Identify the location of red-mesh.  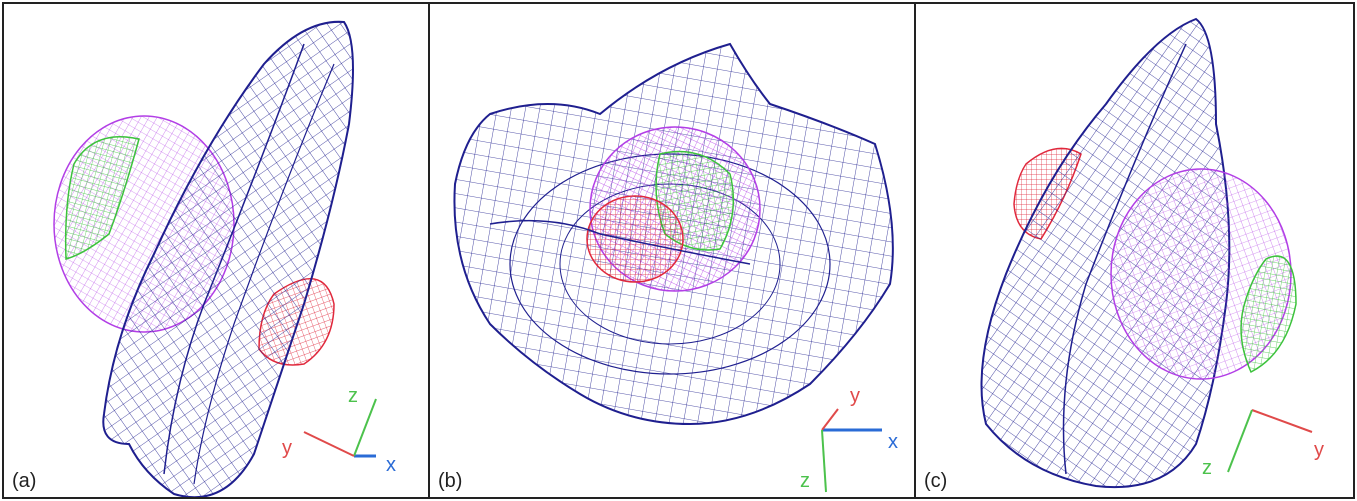
(635, 239).